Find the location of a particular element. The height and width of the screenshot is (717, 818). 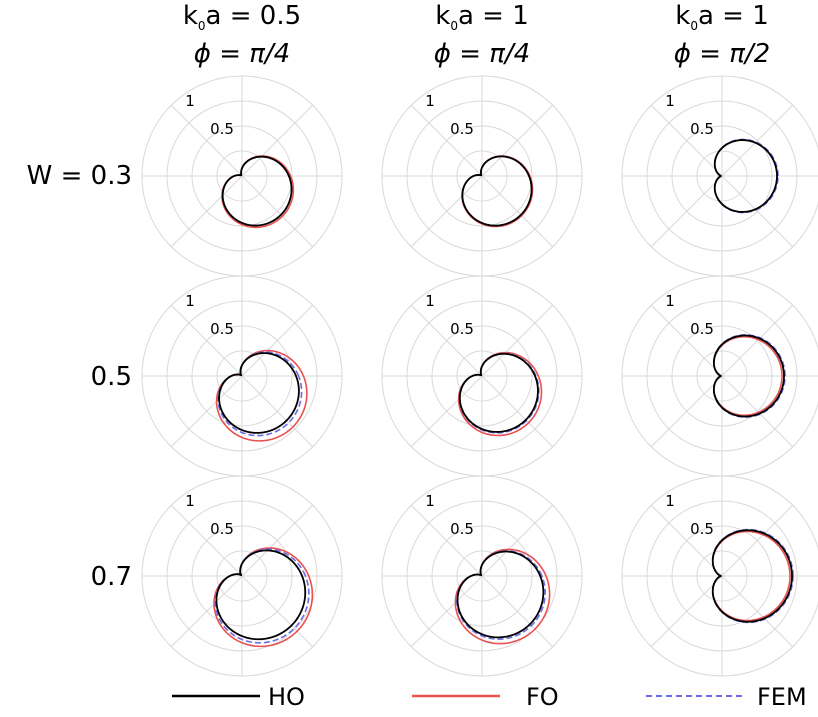

column-subtitle-2: ϕ = π/4 is located at coordinates (482, 54).